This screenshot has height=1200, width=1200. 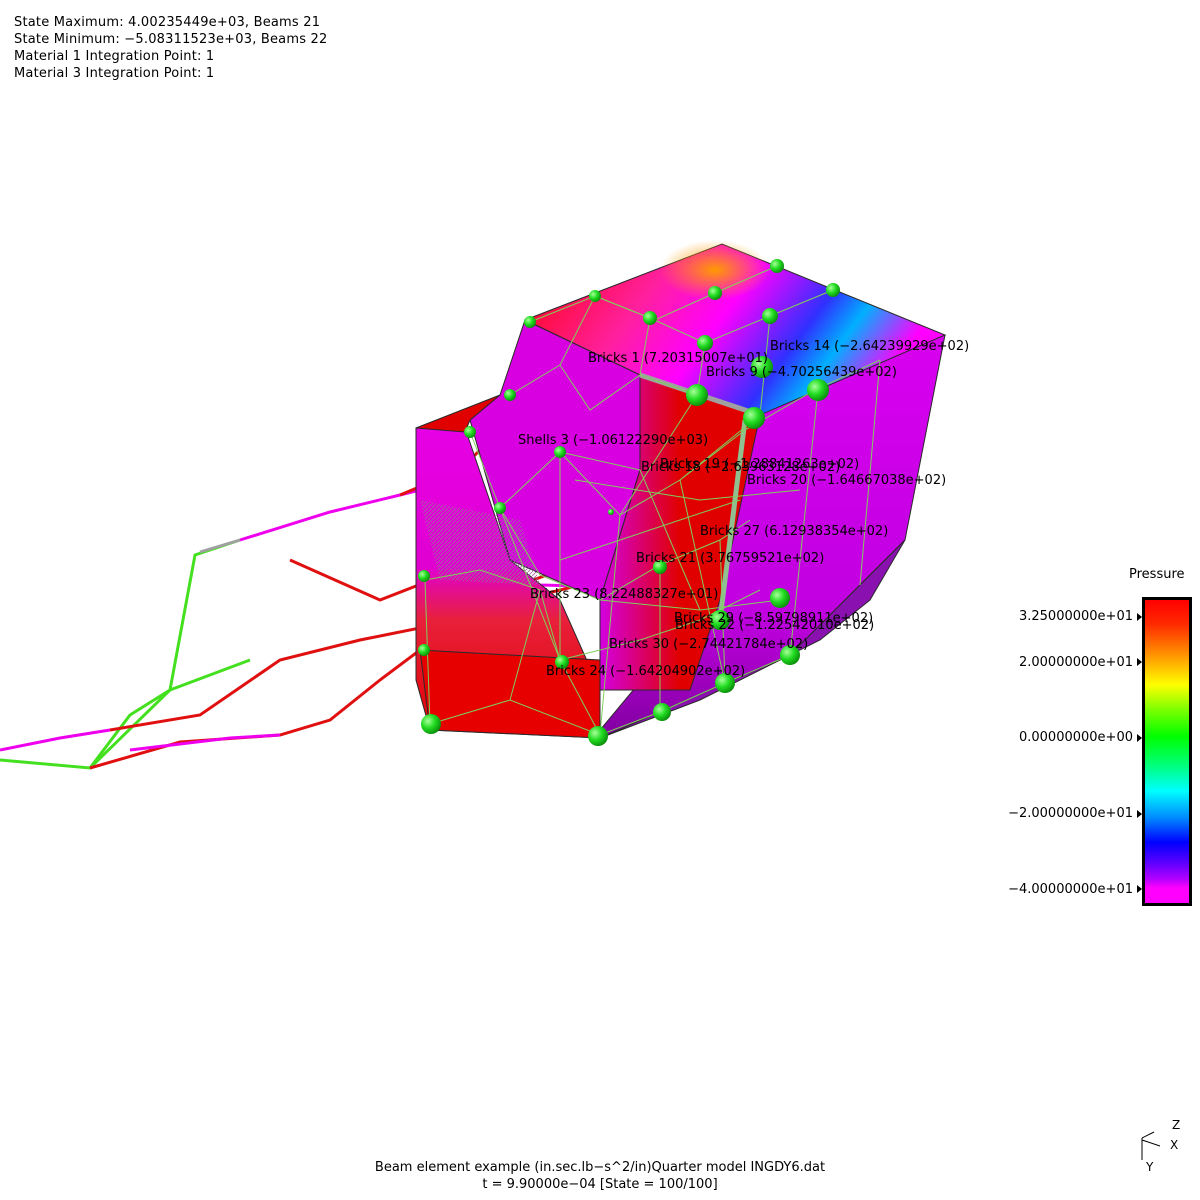 I want to click on beam-green-lower, so click(x=169, y=713).